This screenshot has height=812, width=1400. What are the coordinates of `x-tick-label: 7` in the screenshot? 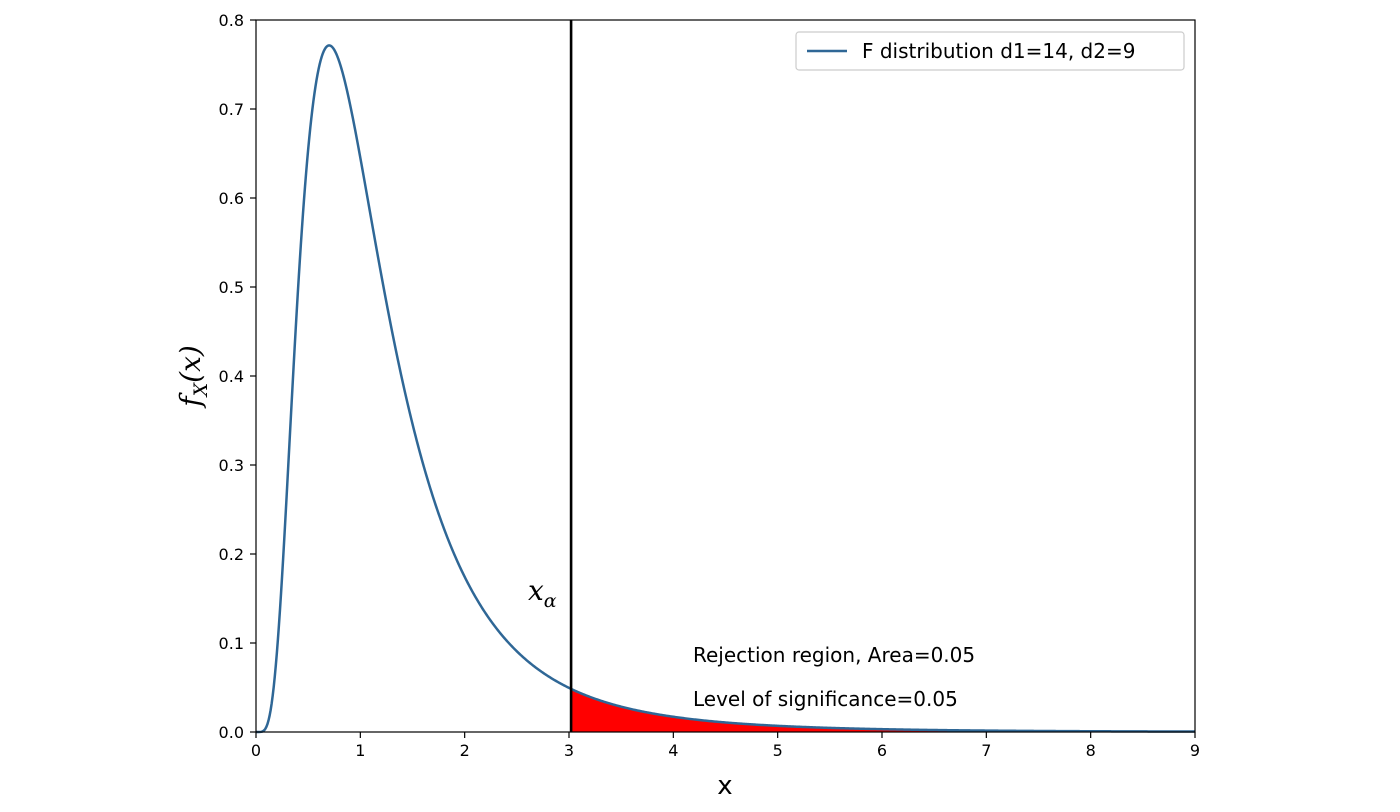 It's located at (986, 750).